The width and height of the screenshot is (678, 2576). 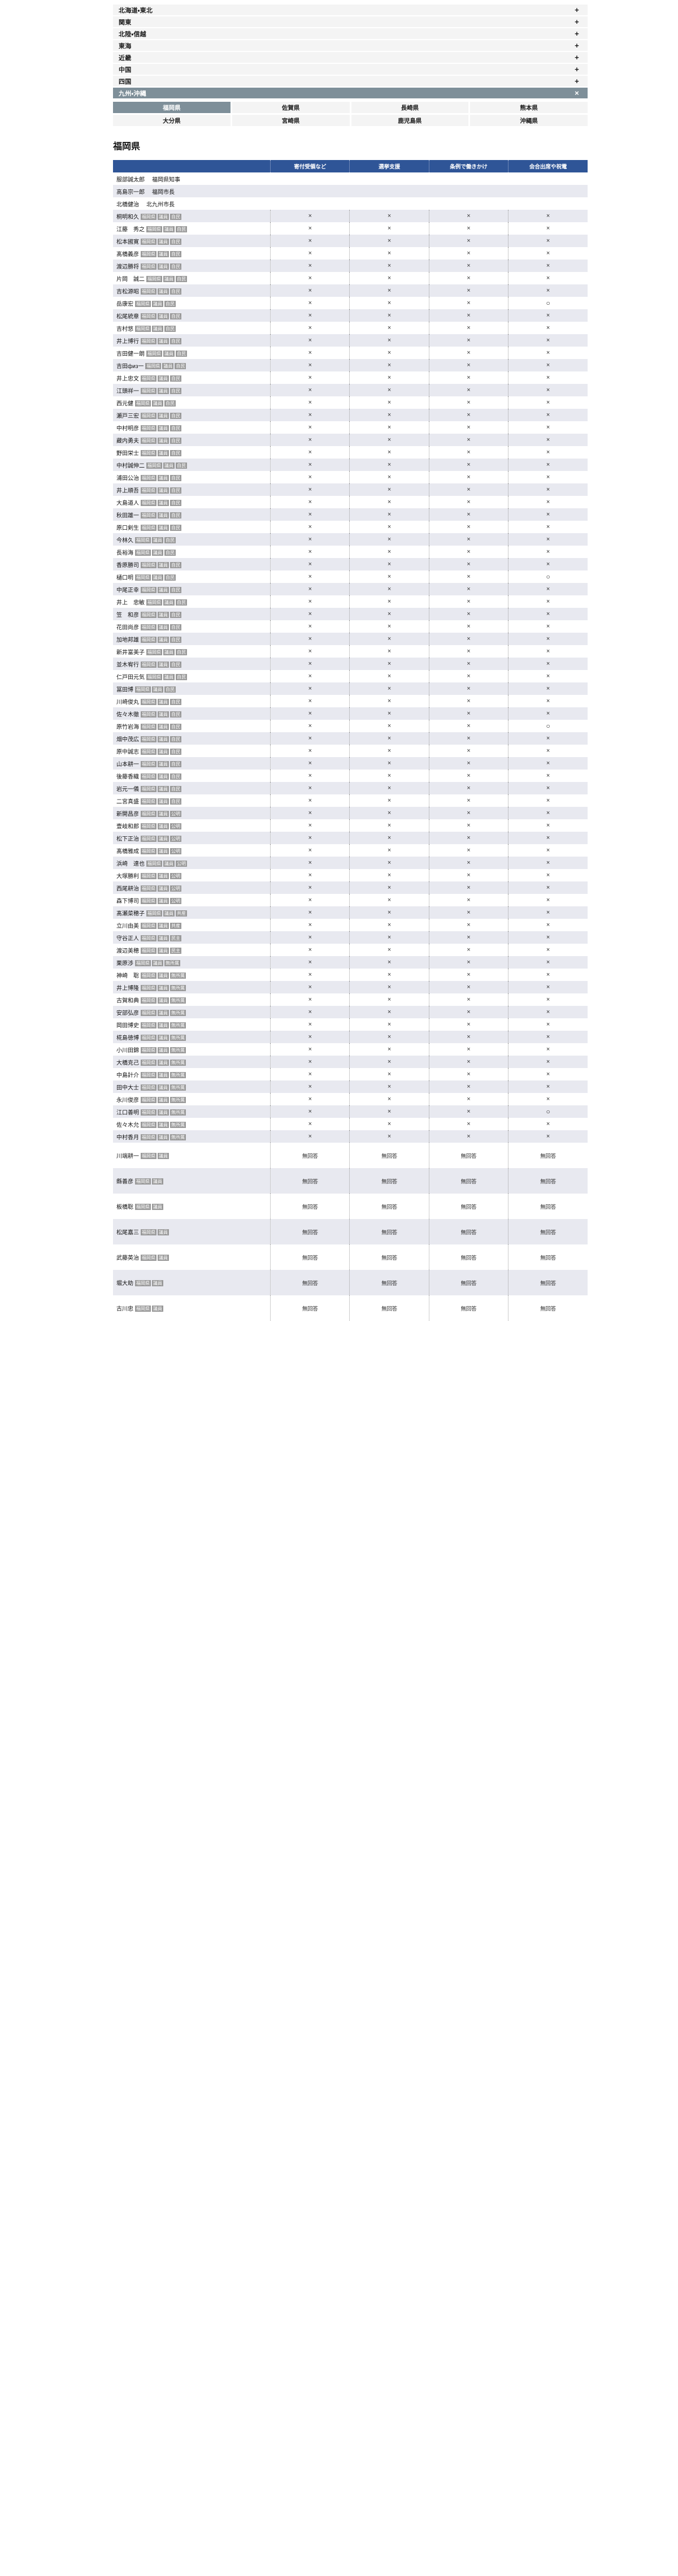 What do you see at coordinates (410, 120) in the screenshot?
I see `prefecture-button: 鹿児島県` at bounding box center [410, 120].